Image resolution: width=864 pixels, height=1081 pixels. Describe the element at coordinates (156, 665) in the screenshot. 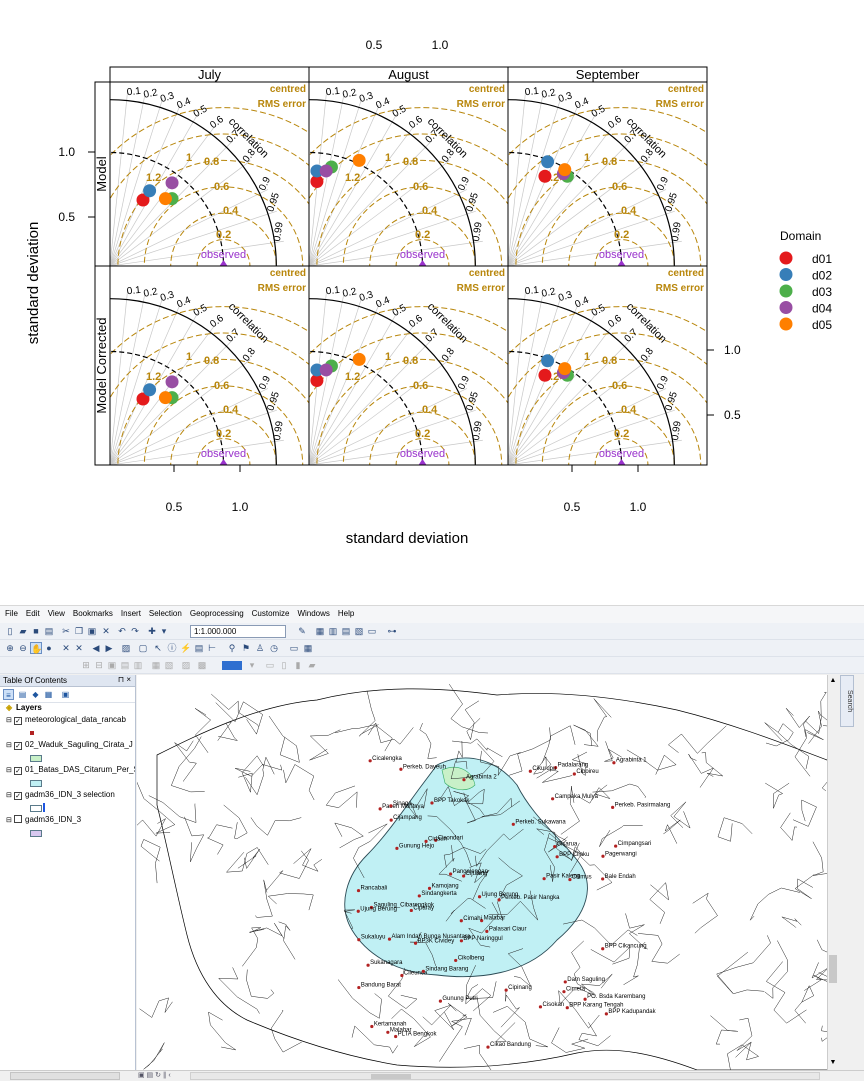

I see `layout-back-icon: ▦` at that location.